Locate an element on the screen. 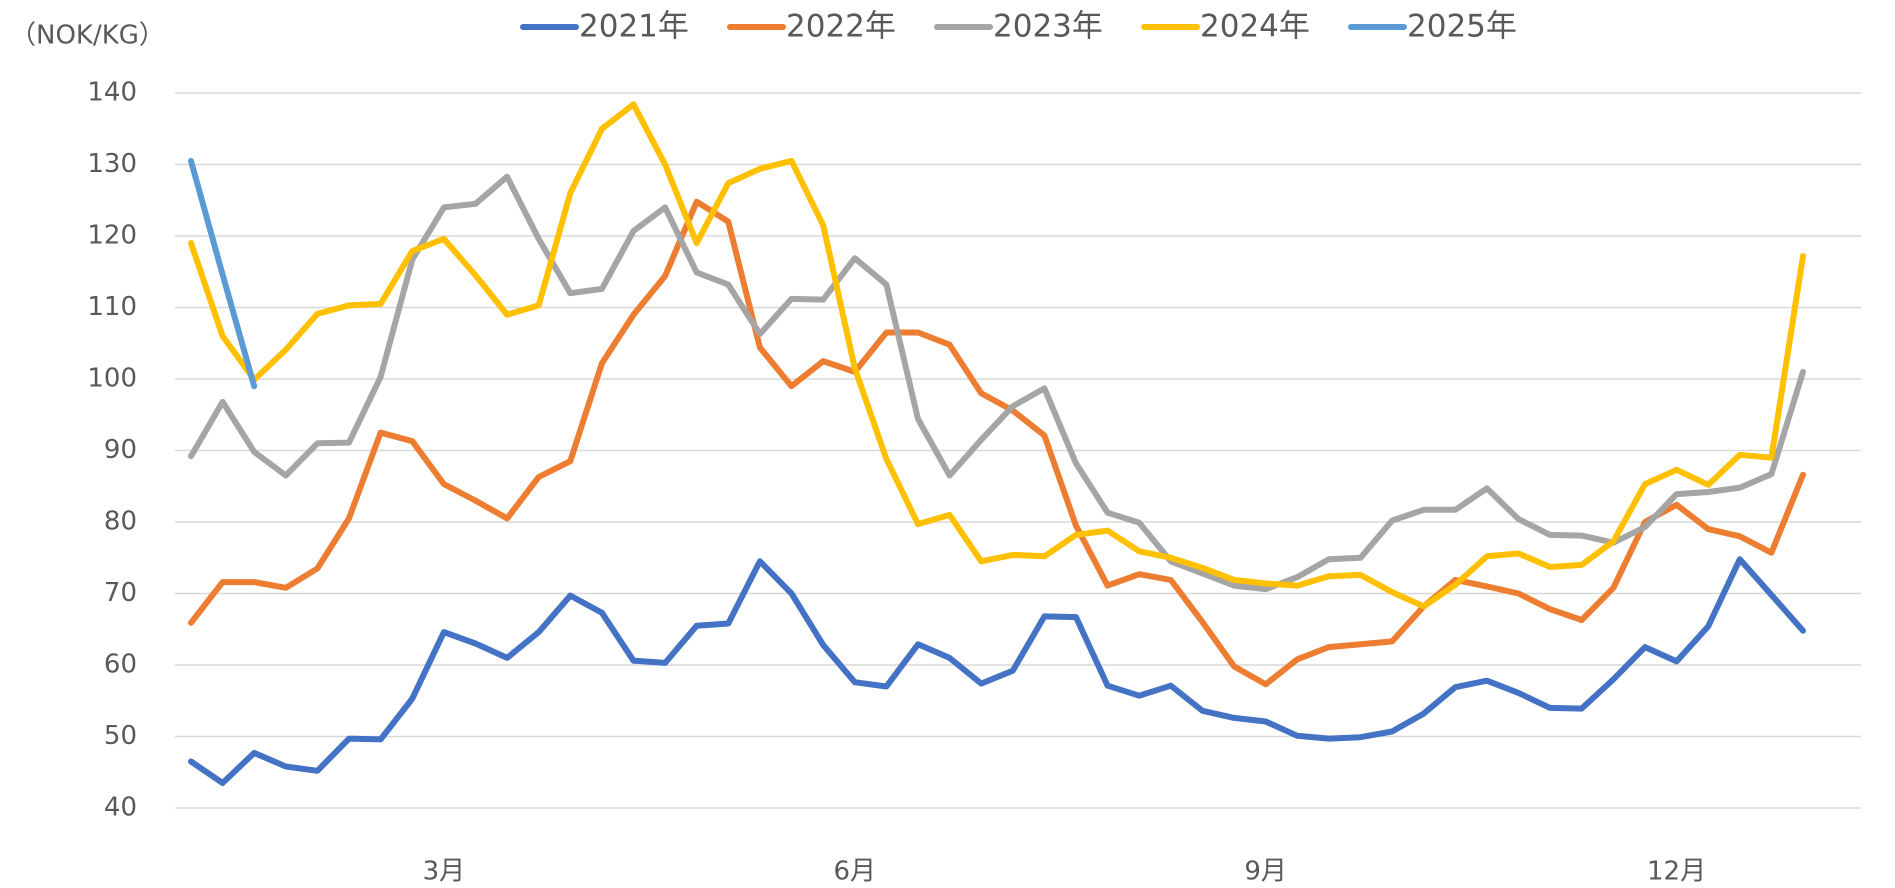  legend-label: 2022年 is located at coordinates (841, 27).